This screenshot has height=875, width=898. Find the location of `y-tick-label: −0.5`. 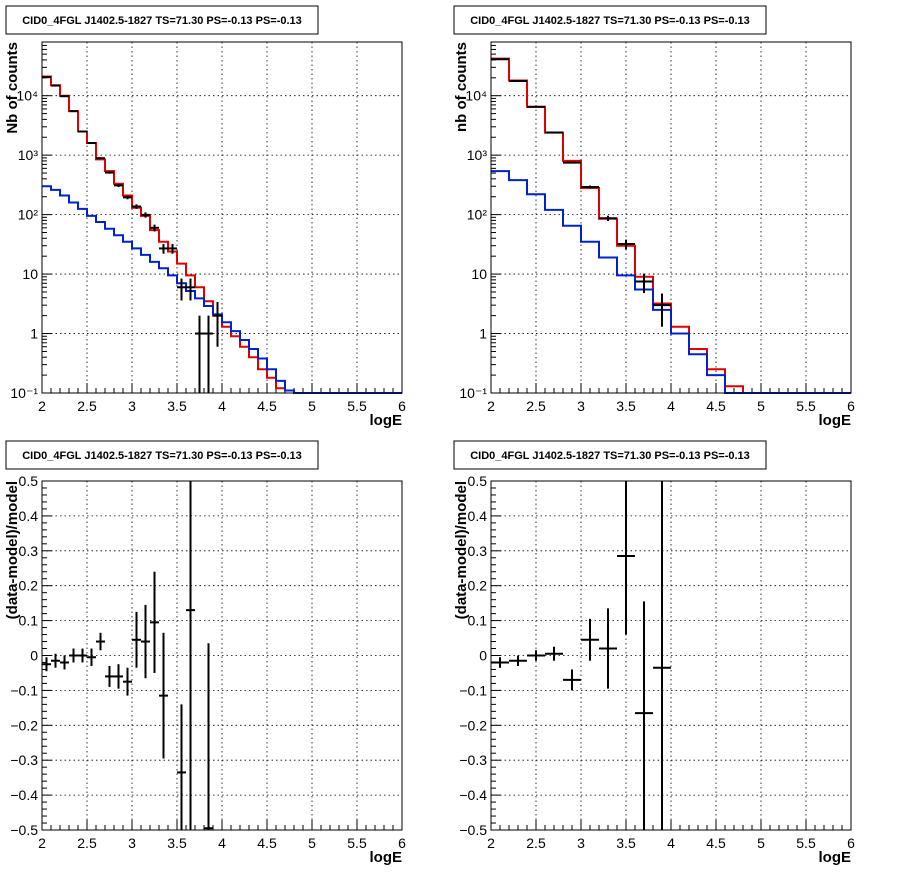

y-tick-label: −0.5 is located at coordinates (24, 830).